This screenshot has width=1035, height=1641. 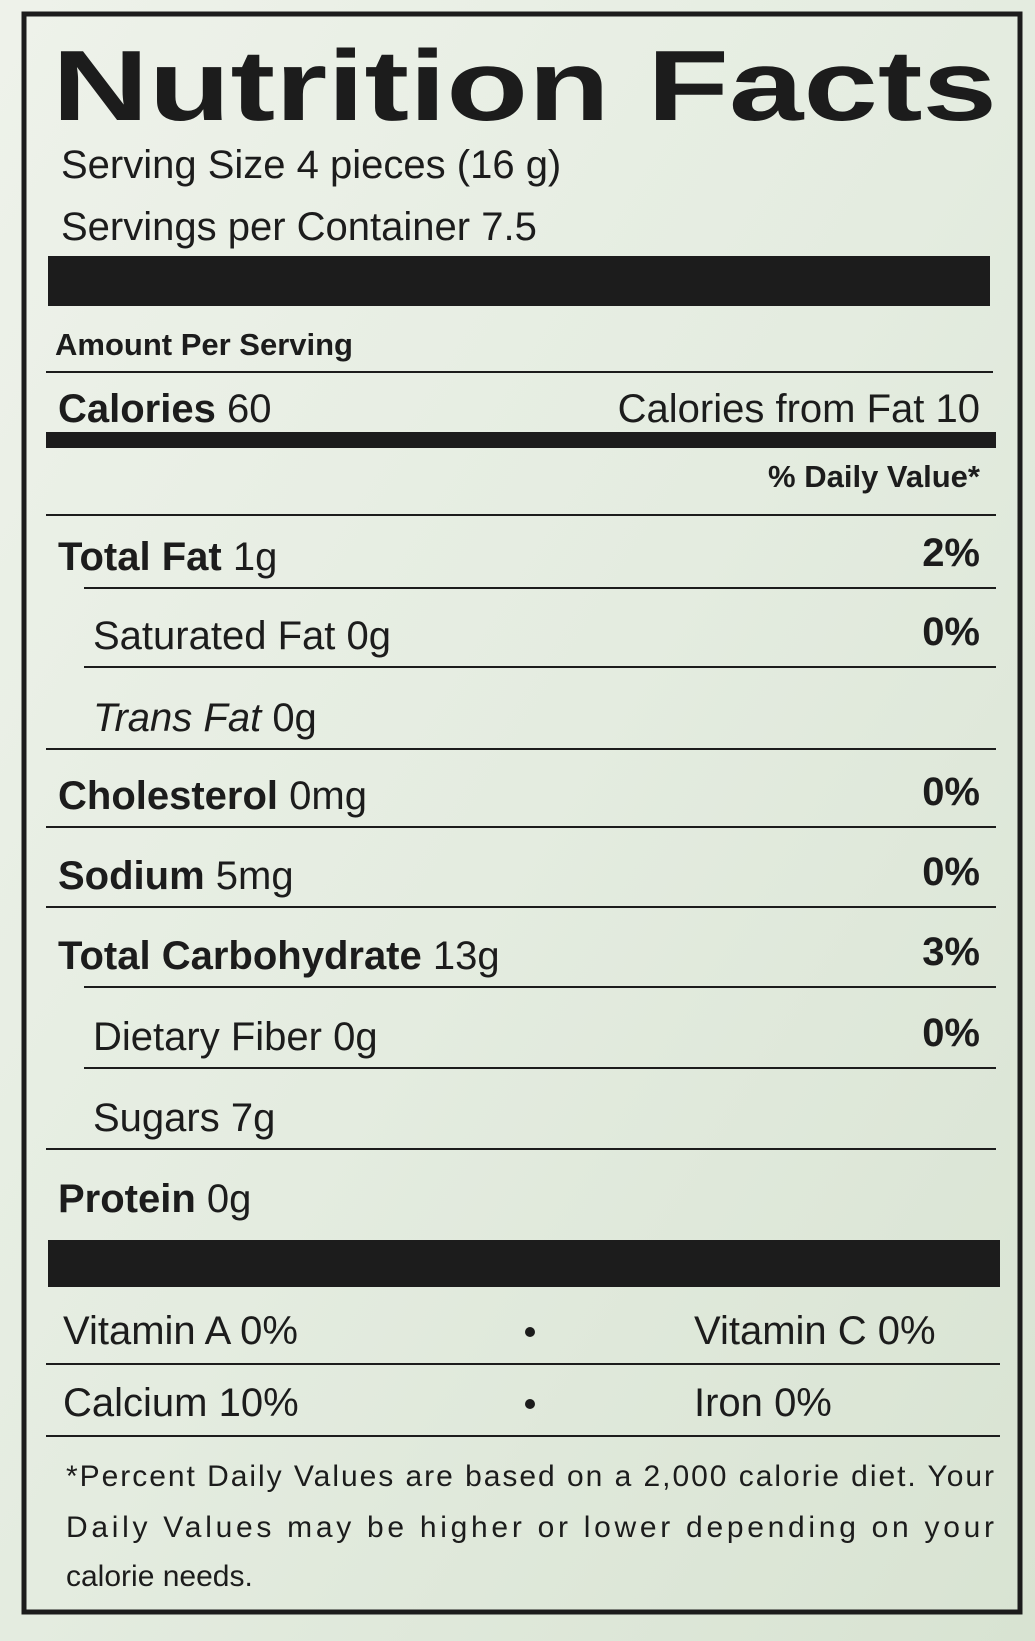 What do you see at coordinates (131, 876) in the screenshot?
I see `nutrient-name: Sodium` at bounding box center [131, 876].